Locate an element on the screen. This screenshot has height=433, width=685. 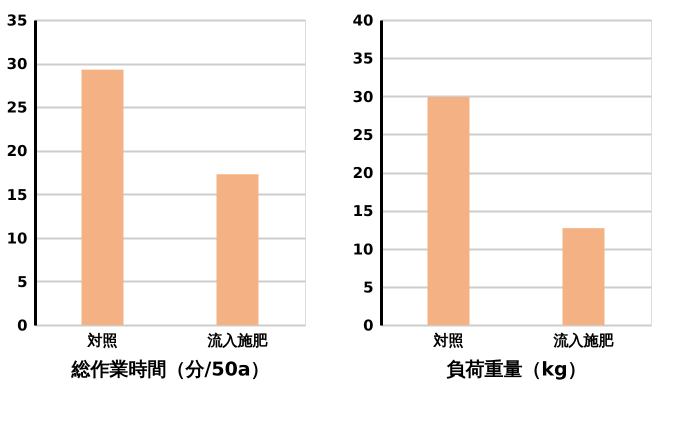
x-axis-title: 総作業時間（分/50a） is located at coordinates (170, 369).